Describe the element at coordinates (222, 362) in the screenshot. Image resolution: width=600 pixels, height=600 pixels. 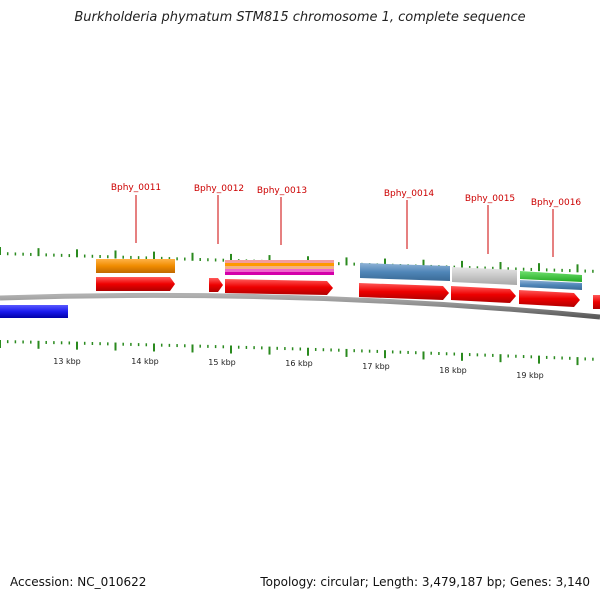
I see `scale-label: 15 kbp` at that location.